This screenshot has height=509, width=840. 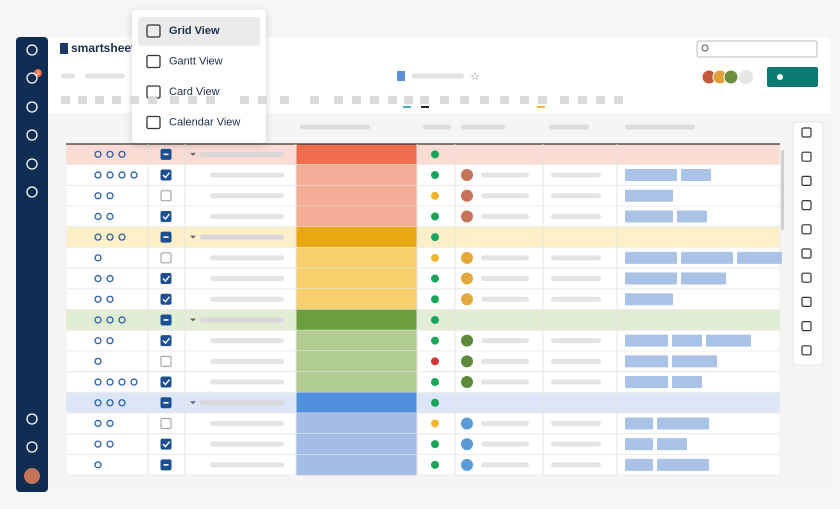 I want to click on menu-item: Calendar View, so click(x=204, y=122).